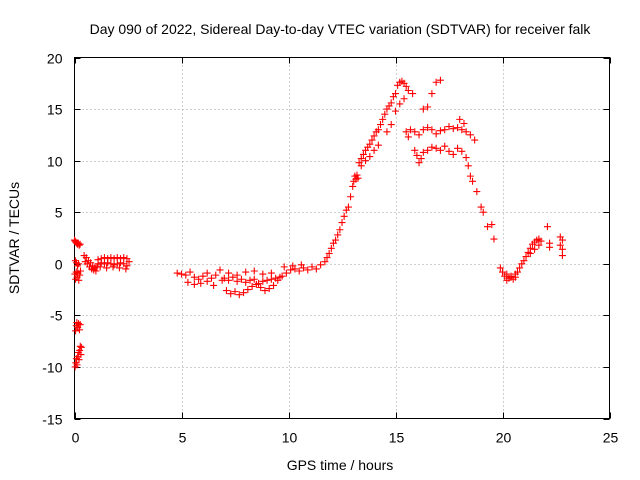 This screenshot has height=480, width=640. What do you see at coordinates (397, 438) in the screenshot?
I see `x-tick-label: 15` at bounding box center [397, 438].